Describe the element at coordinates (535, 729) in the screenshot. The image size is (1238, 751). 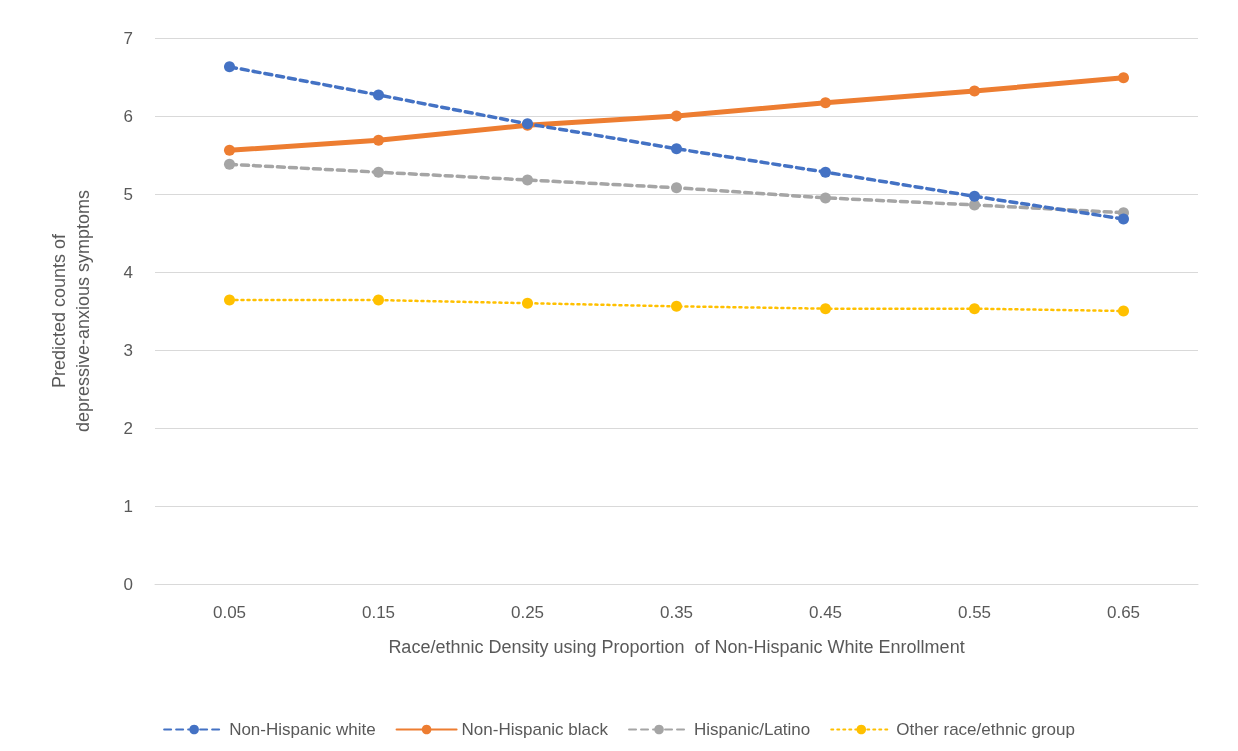
I see `legend-label: Non-Hispanic black` at that location.